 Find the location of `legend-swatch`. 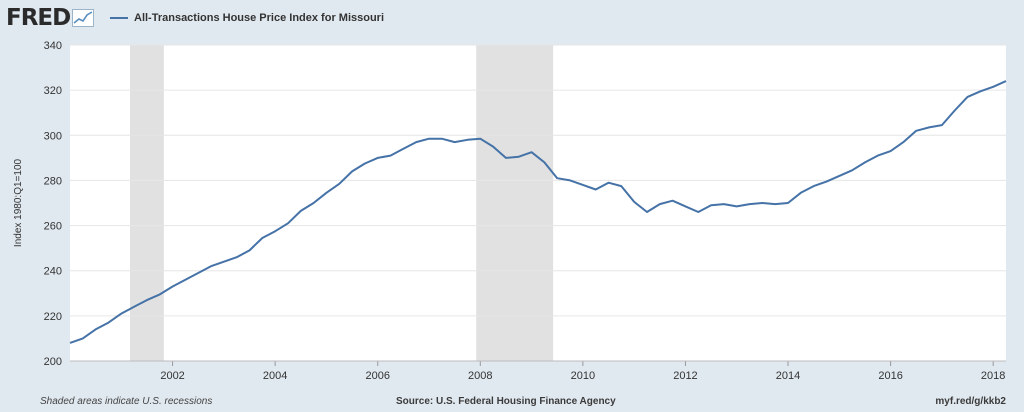

legend-swatch is located at coordinates (119, 18).